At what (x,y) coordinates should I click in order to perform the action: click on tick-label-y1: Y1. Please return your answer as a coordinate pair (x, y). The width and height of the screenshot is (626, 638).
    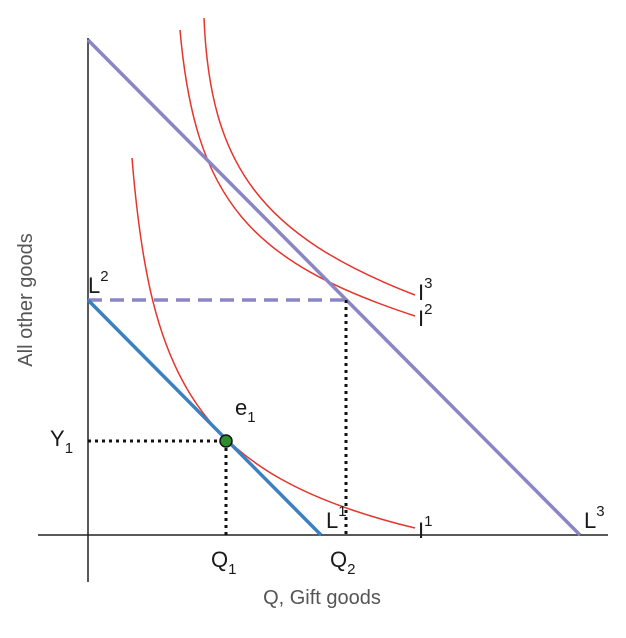
    Looking at the image, I should click on (61, 441).